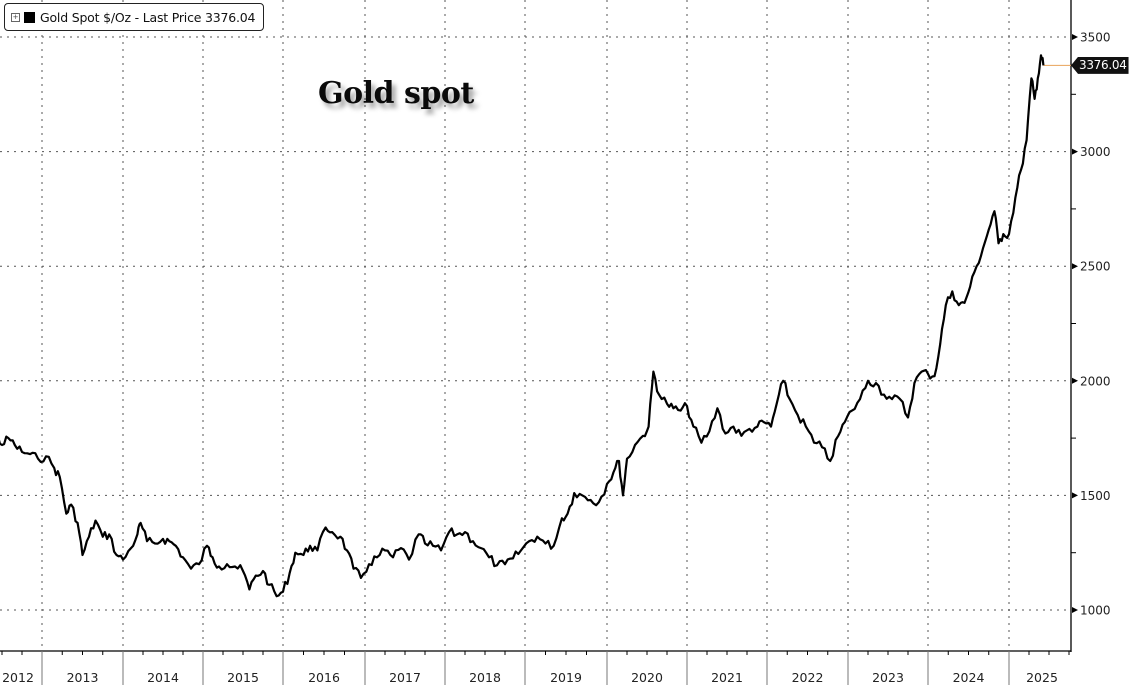 This screenshot has width=1129, height=689. I want to click on last-price-tag: 3376.04, so click(1100, 65).